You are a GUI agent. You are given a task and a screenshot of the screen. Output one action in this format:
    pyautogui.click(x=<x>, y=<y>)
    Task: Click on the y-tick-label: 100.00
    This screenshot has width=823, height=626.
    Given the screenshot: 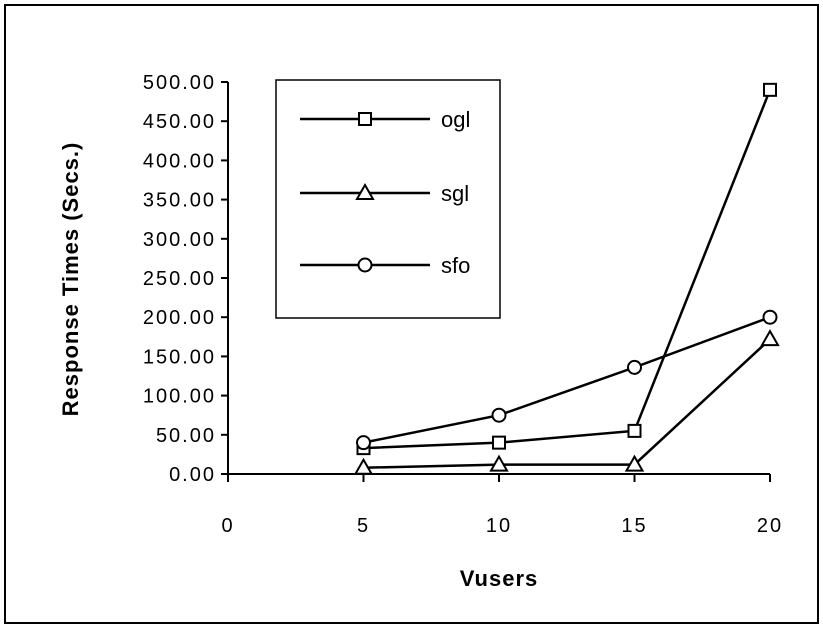 What is the action you would take?
    pyautogui.click(x=179, y=397)
    